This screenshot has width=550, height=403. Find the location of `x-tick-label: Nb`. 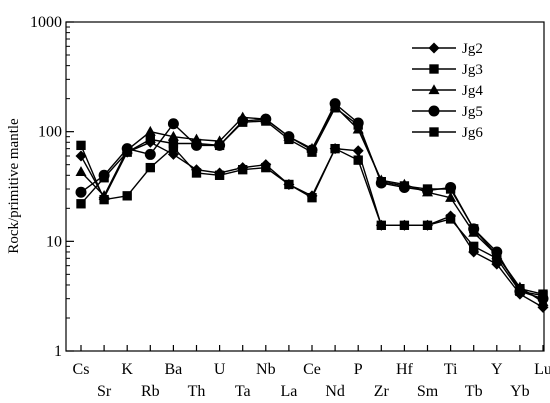

x-tick-label: Nb is located at coordinates (266, 369).